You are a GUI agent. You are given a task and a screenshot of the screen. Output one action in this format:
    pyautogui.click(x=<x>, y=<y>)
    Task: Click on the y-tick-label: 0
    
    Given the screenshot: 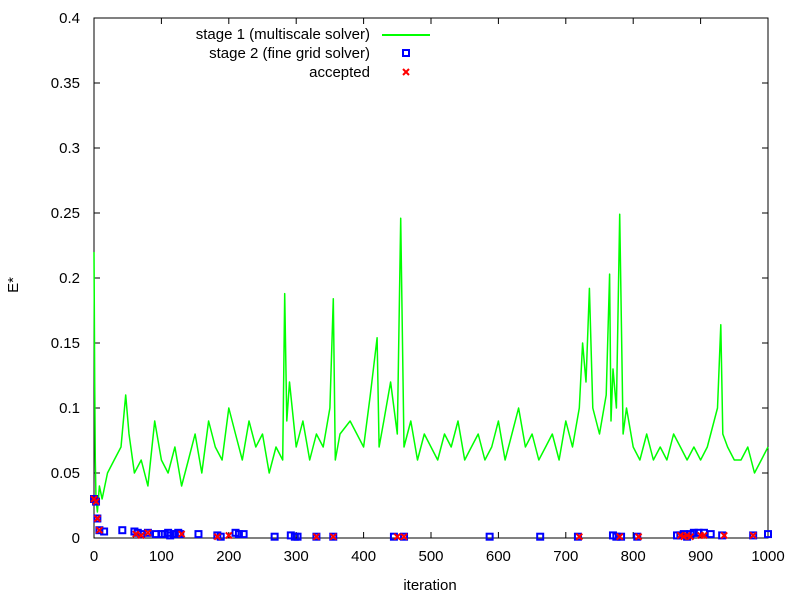 What is the action you would take?
    pyautogui.click(x=76, y=538)
    